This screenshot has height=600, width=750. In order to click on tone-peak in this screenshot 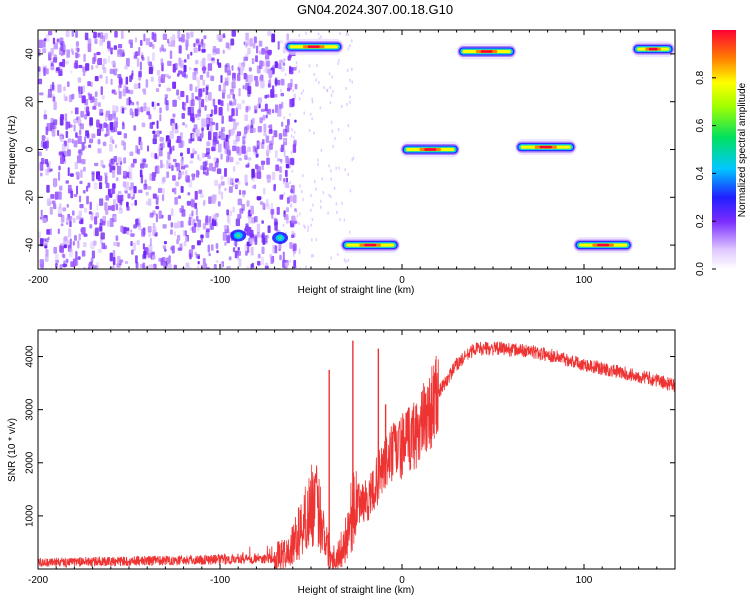, I will do `click(486, 51)`.